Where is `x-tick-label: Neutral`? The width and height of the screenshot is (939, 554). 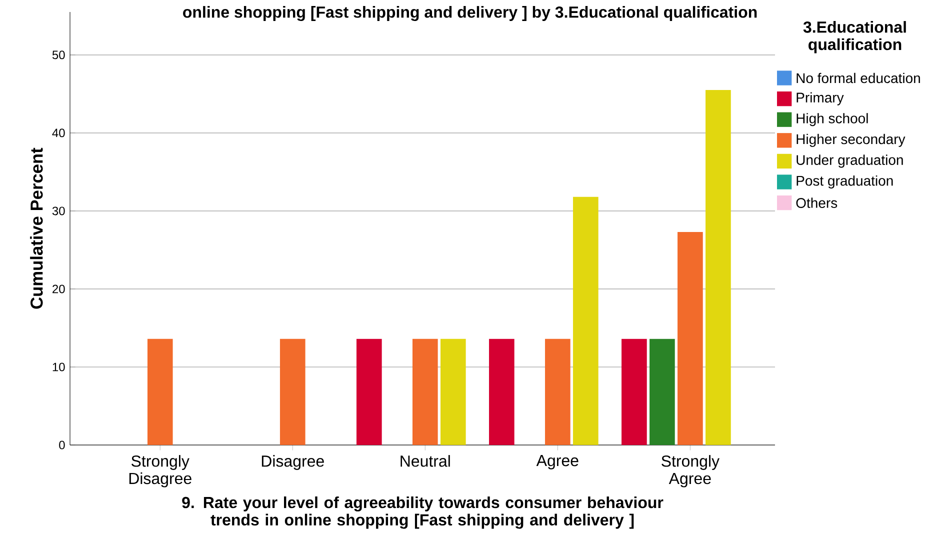 x-tick-label: Neutral is located at coordinates (425, 461).